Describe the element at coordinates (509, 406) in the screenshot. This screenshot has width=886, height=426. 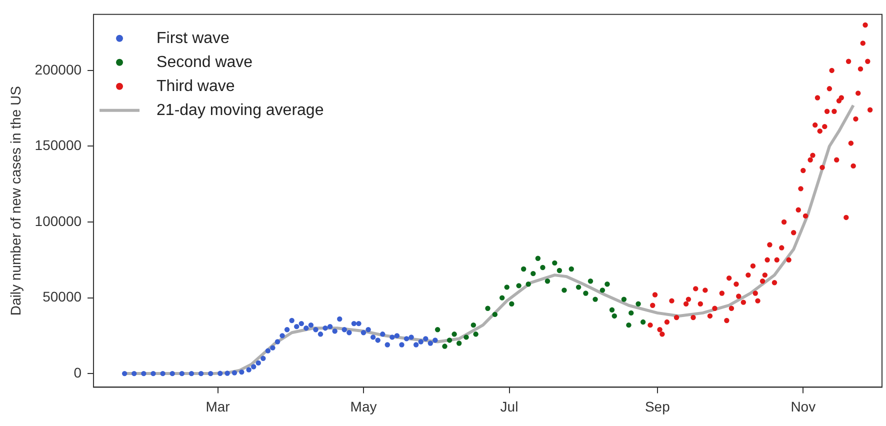
I see `x-tick-label: Jul` at that location.